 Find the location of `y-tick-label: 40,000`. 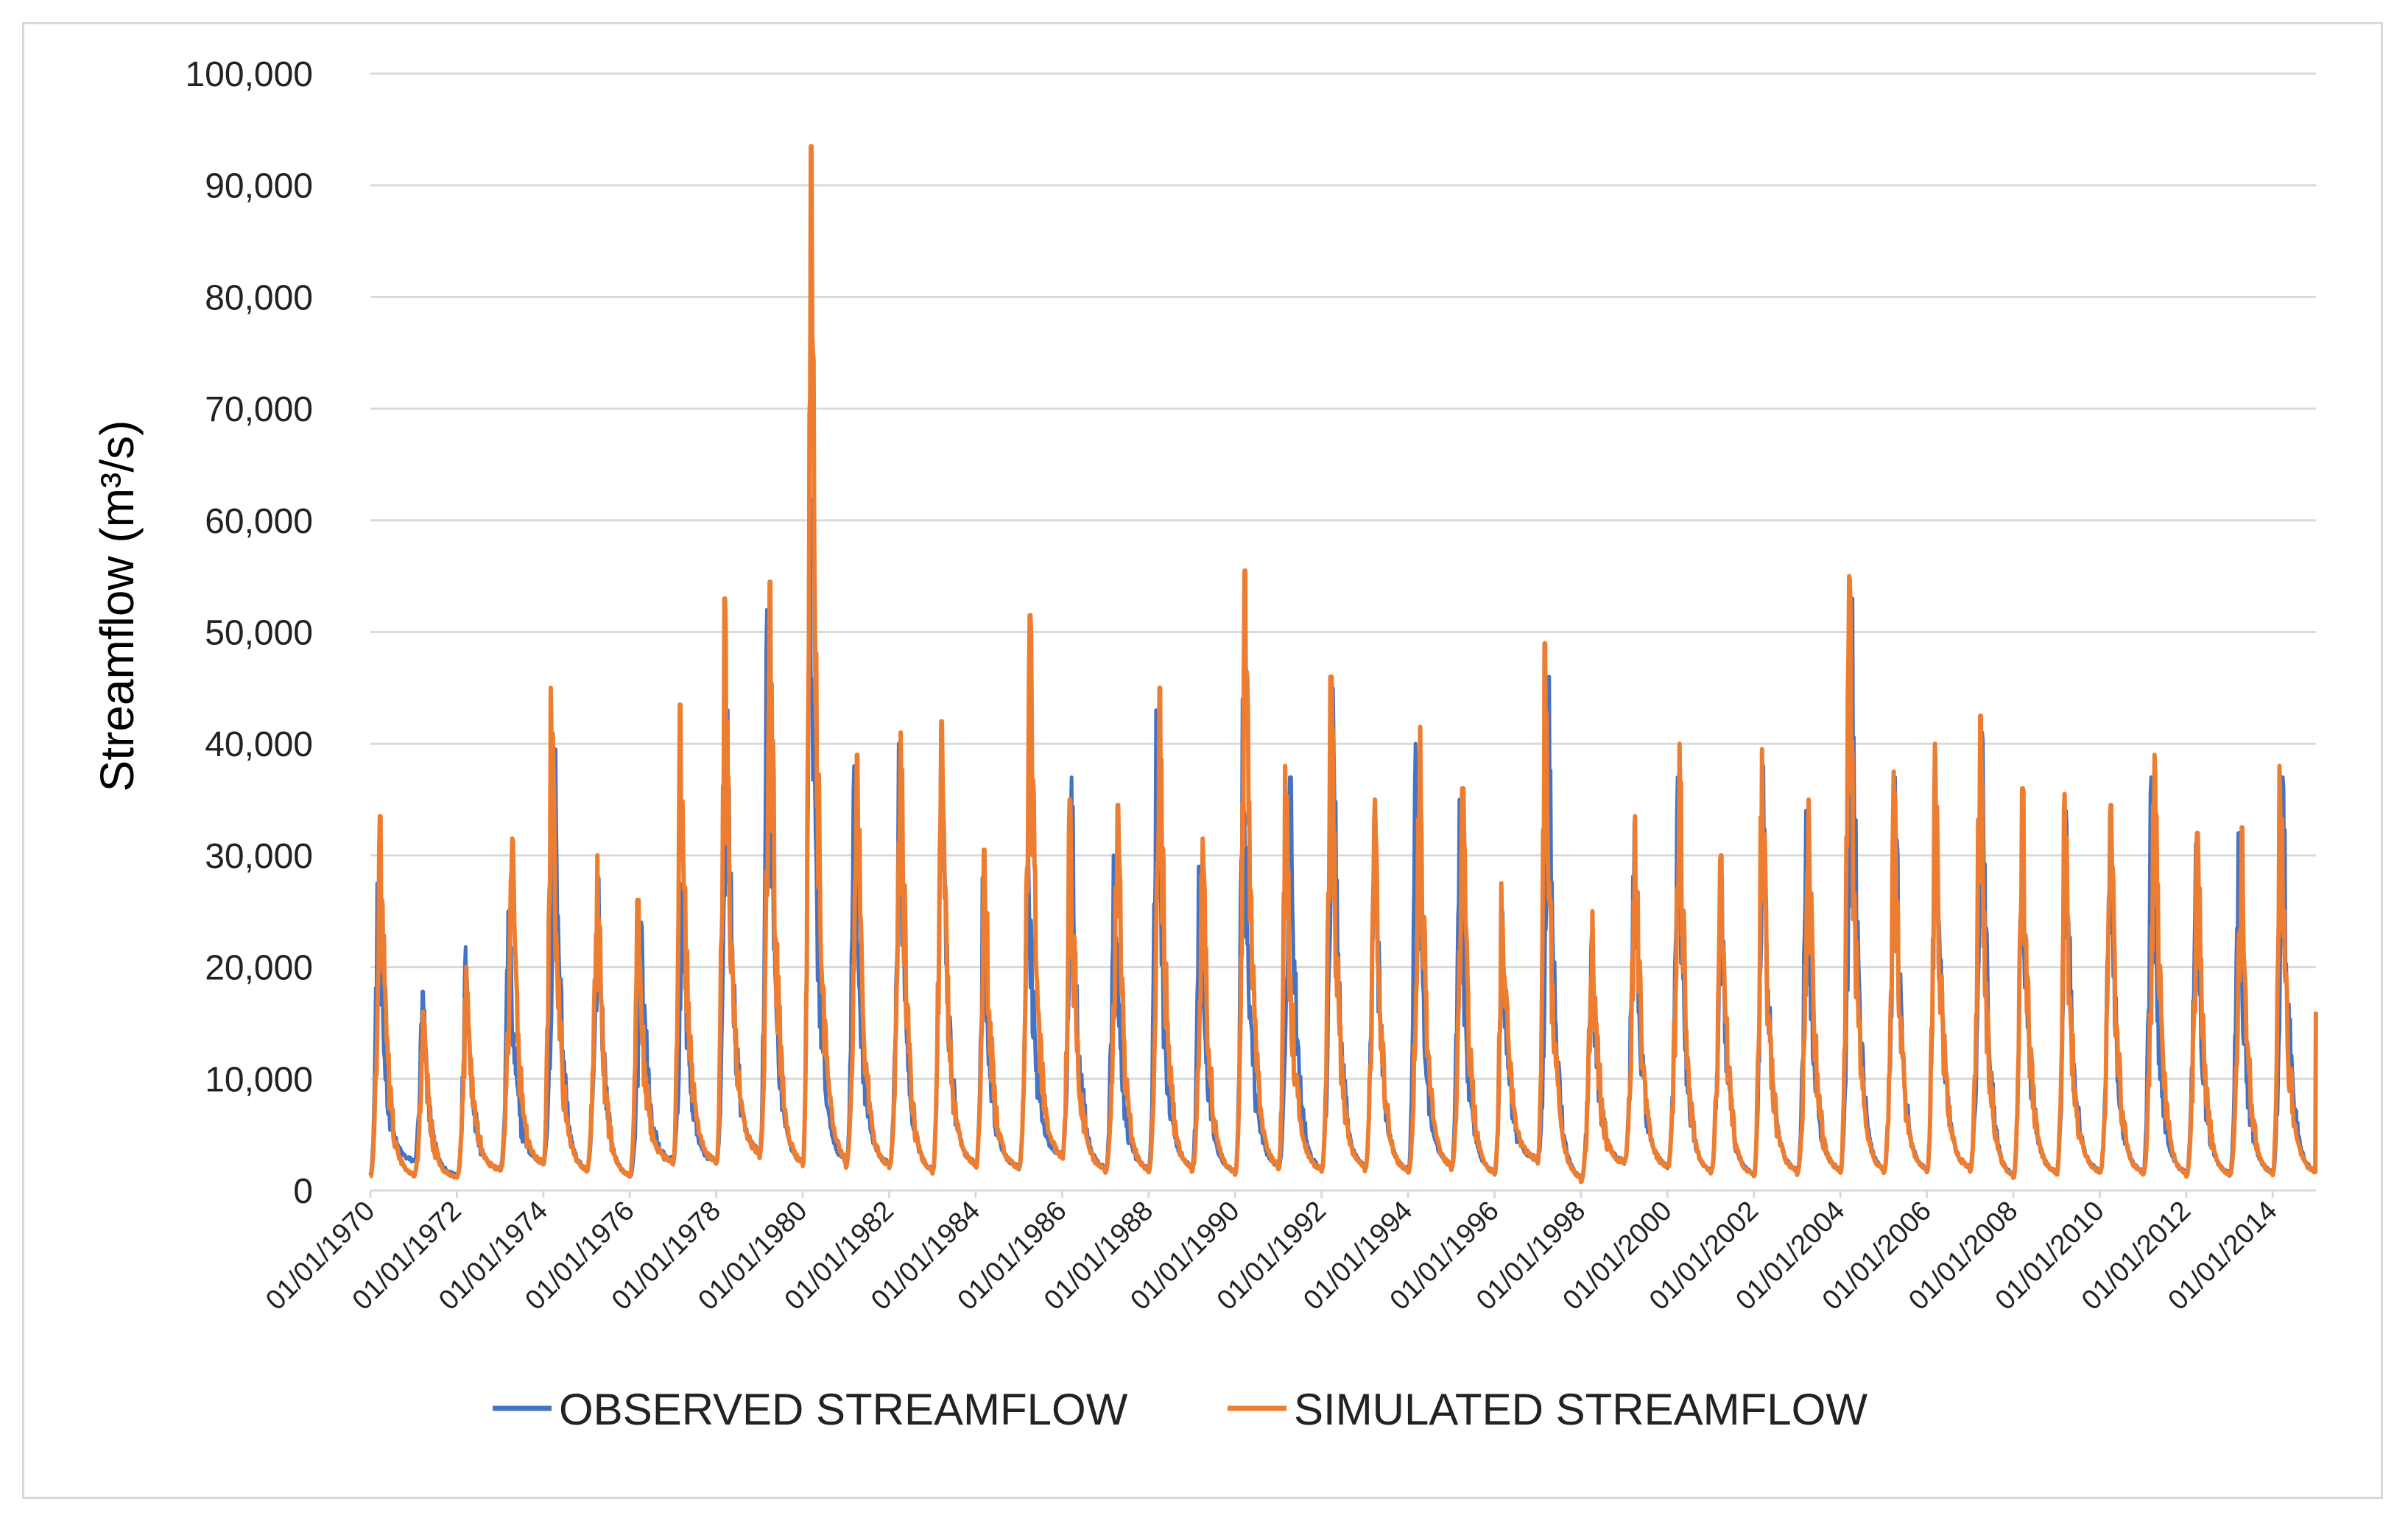

y-tick-label: 40,000 is located at coordinates (259, 744).